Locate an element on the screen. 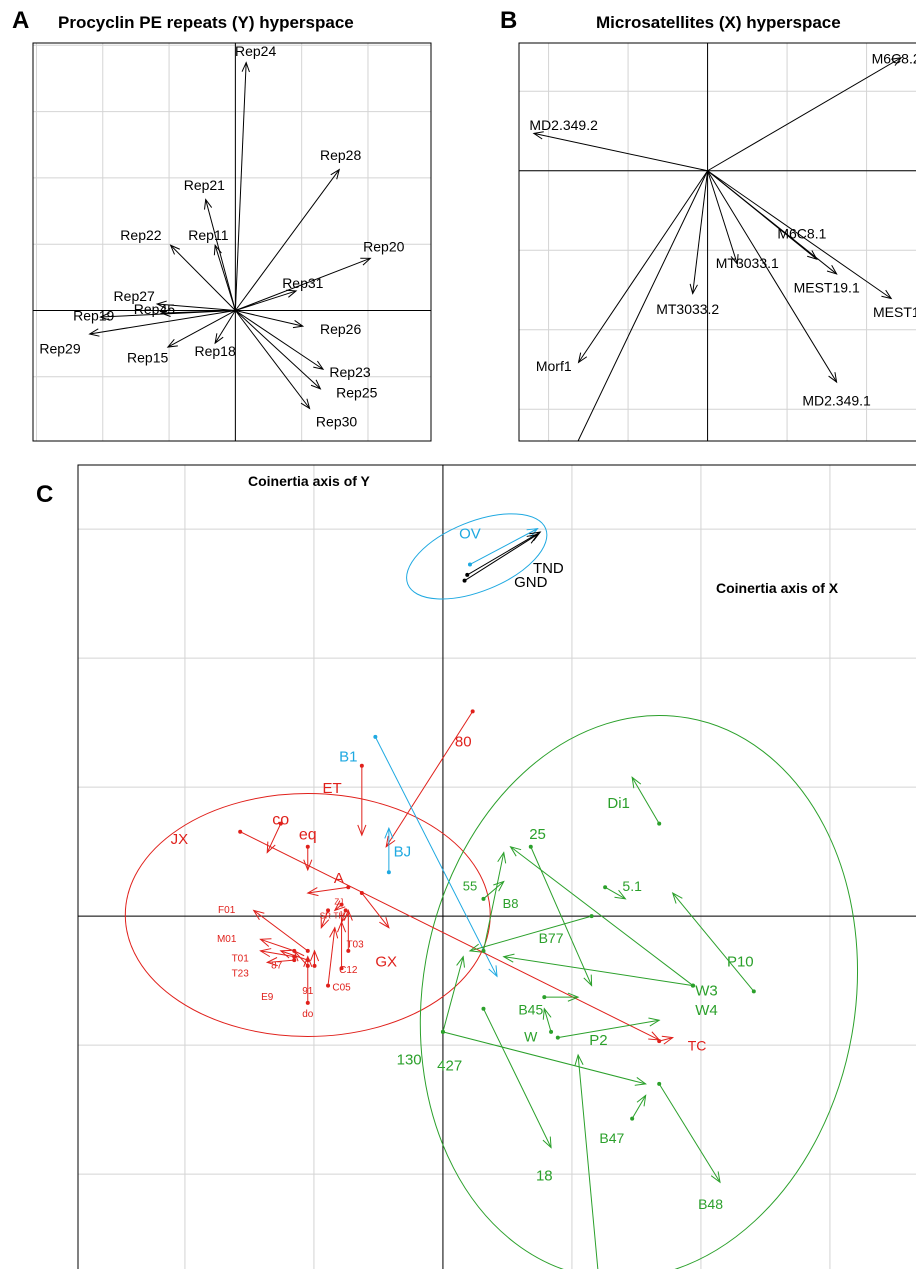  arrow-tnd-shaft is located at coordinates (504, 553).